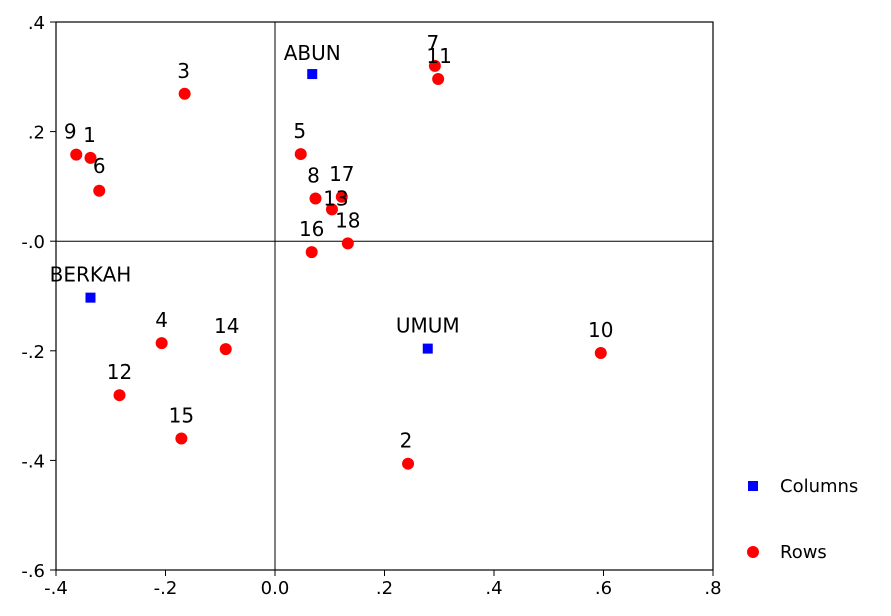  Describe the element at coordinates (347, 220) in the screenshot. I see `point-label: 18` at that location.